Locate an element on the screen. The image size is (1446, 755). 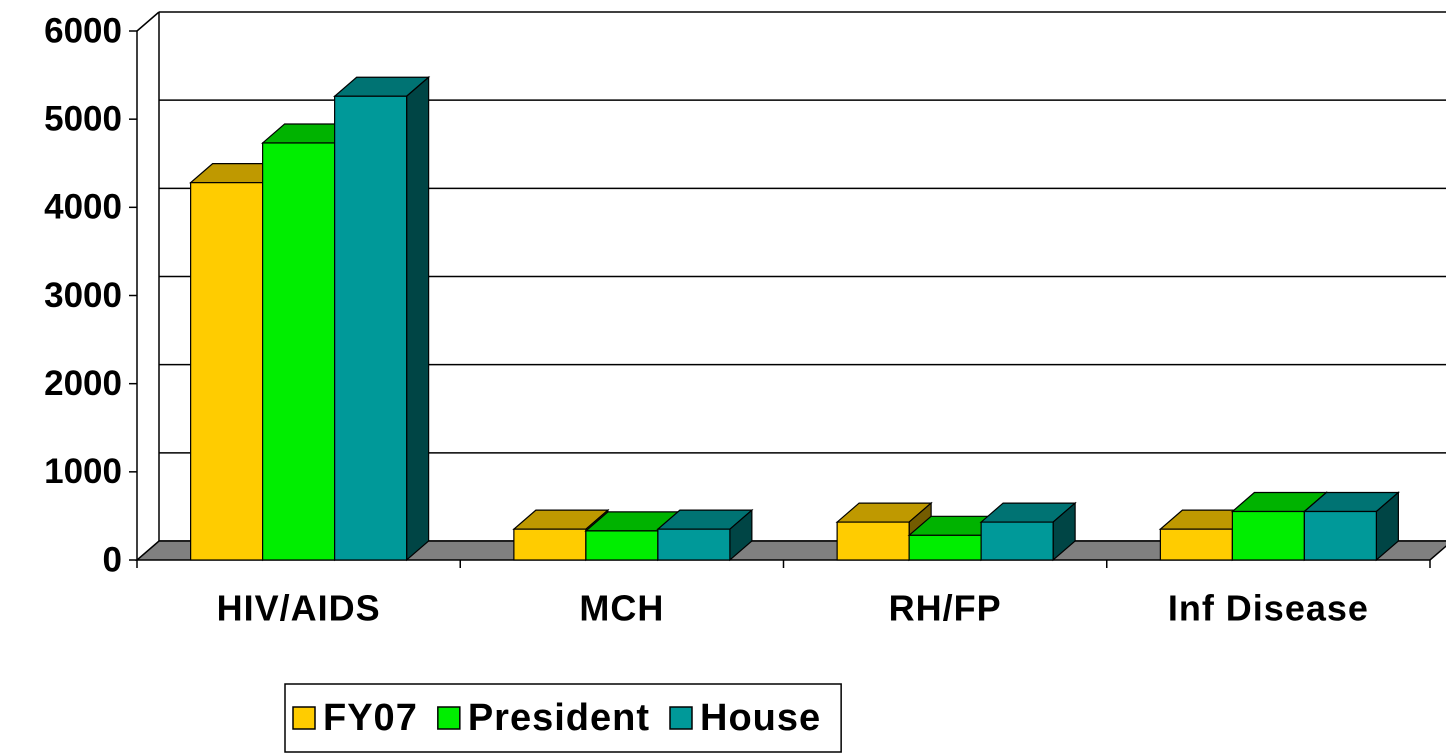
side-wall-top is located at coordinates (148, 21).